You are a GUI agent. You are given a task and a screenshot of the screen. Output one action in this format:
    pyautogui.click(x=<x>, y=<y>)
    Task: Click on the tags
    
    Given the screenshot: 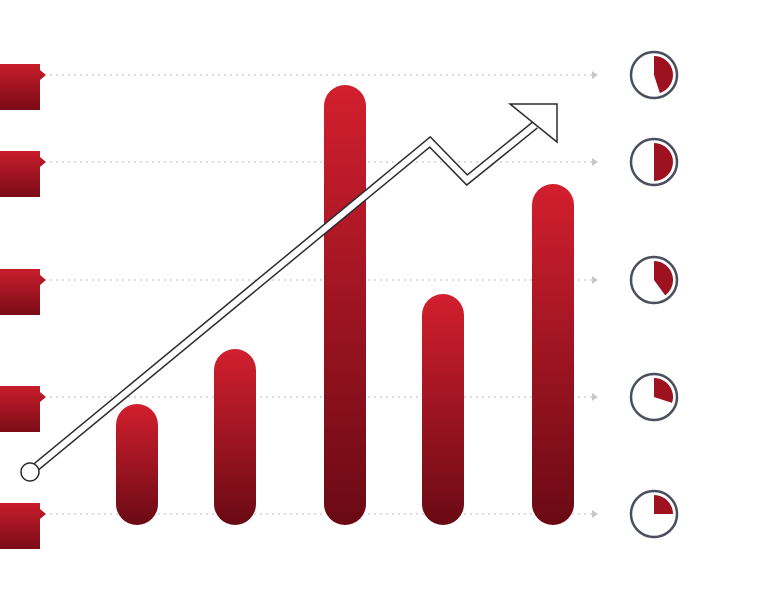 What is the action you would take?
    pyautogui.click(x=23, y=306)
    